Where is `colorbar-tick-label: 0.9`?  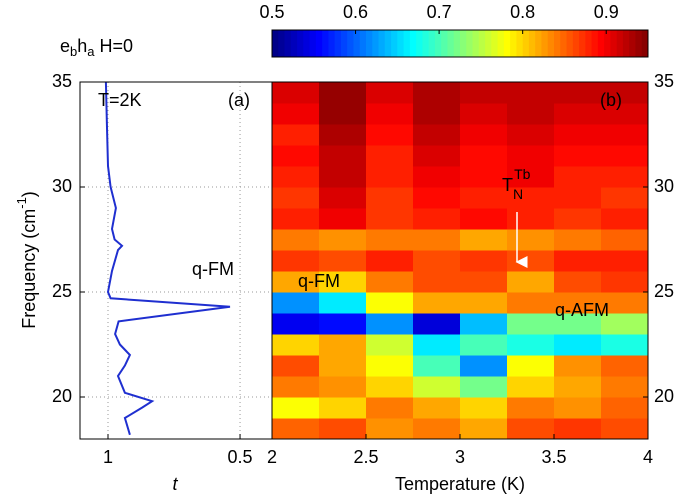
colorbar-tick-label: 0.9 is located at coordinates (606, 12).